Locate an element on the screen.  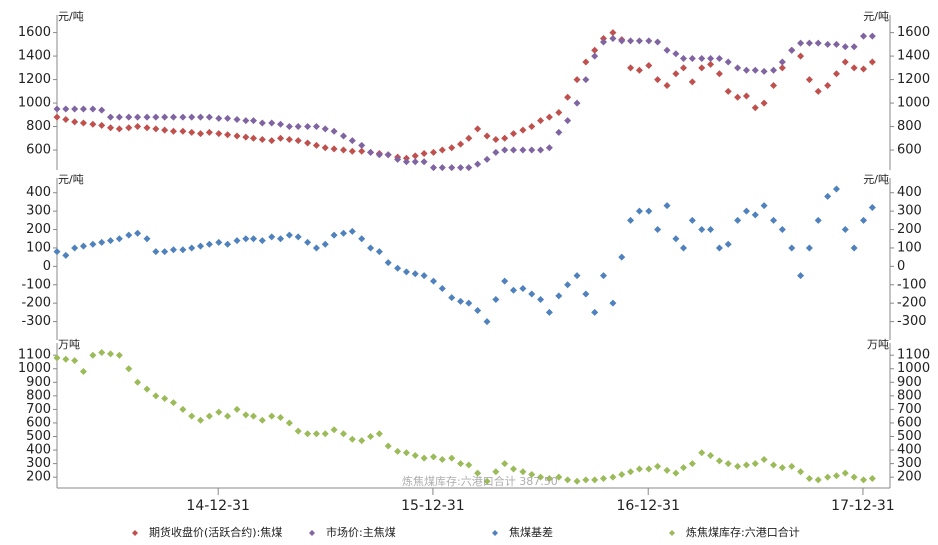
y2-tick-label: 700 is located at coordinates (909, 409).